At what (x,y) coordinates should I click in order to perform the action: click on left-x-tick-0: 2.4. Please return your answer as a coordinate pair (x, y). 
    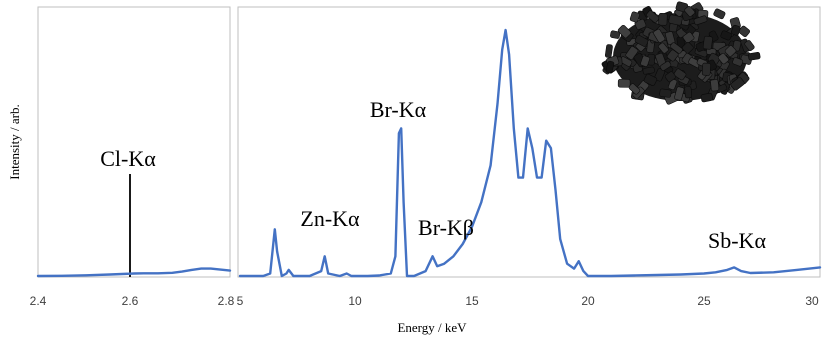
    Looking at the image, I should click on (38, 301).